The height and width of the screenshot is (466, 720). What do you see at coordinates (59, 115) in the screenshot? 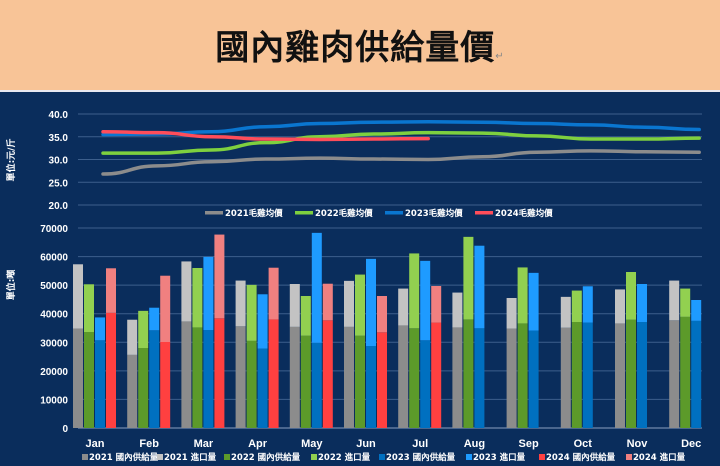
I see `line-y-tick-label: 40.0` at bounding box center [59, 115].